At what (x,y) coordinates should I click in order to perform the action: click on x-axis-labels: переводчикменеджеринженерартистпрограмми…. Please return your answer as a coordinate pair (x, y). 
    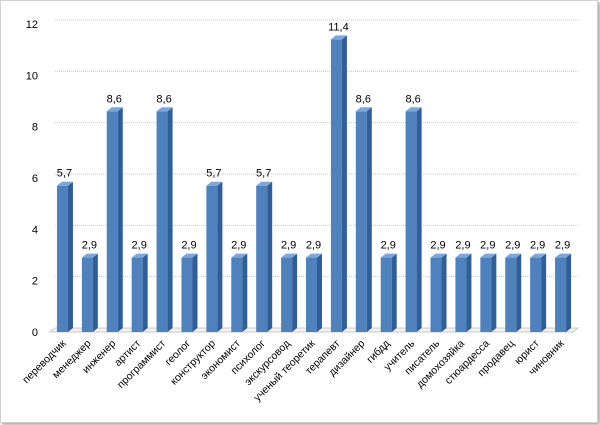
    Looking at the image, I should click on (293, 370).